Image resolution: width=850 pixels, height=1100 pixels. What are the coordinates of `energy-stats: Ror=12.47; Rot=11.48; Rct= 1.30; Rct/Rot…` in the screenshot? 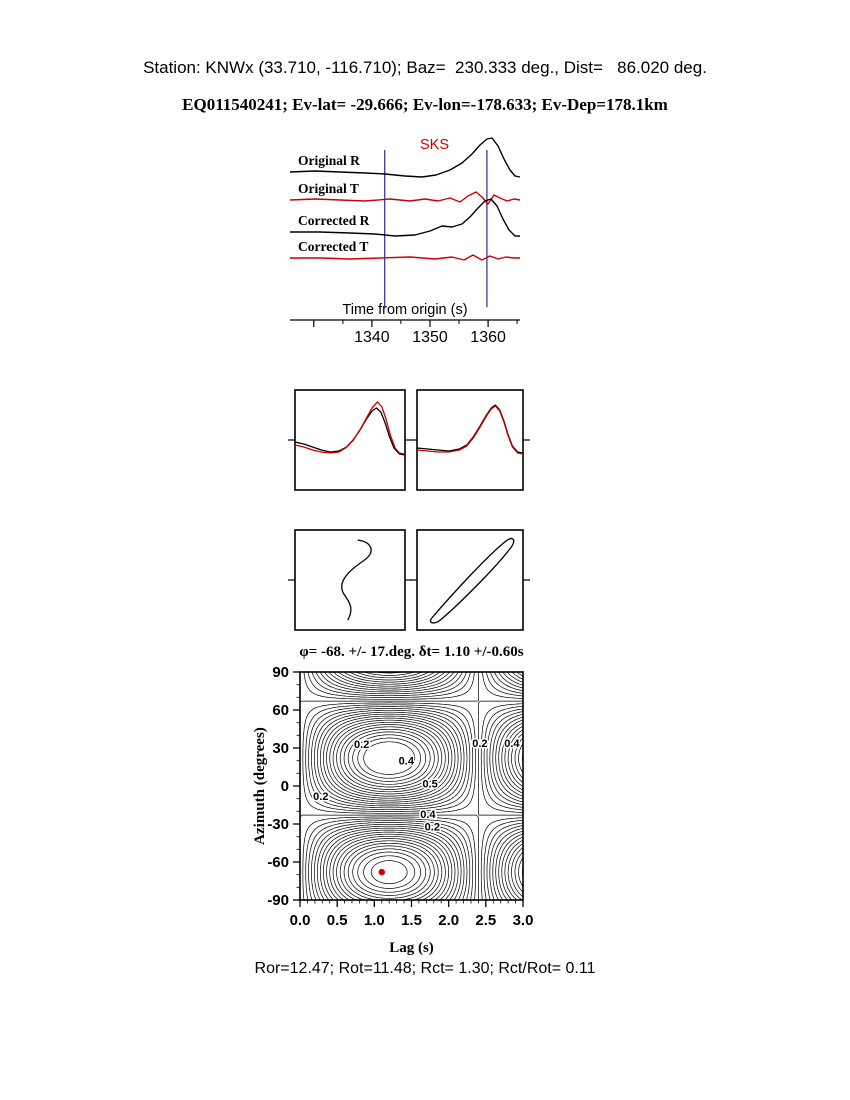 It's located at (425, 968).